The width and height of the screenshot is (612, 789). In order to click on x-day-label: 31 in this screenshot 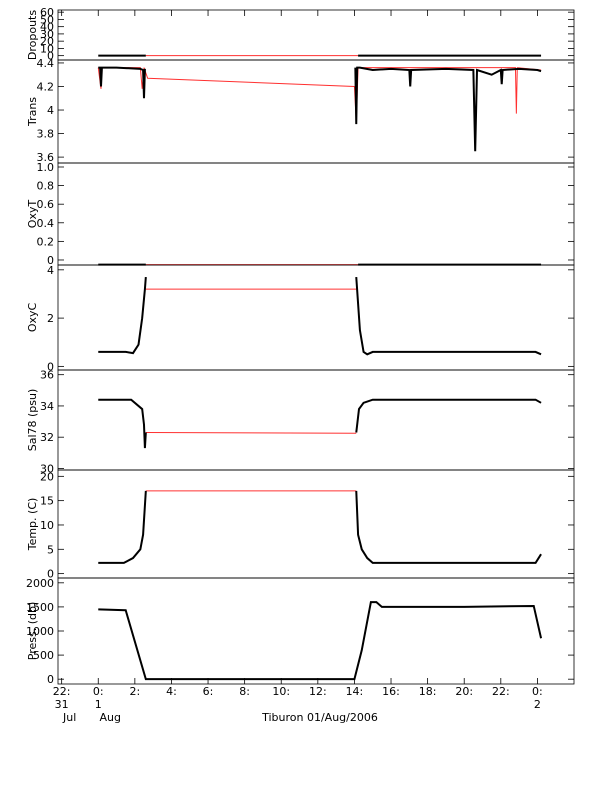, I will do `click(62, 704)`.